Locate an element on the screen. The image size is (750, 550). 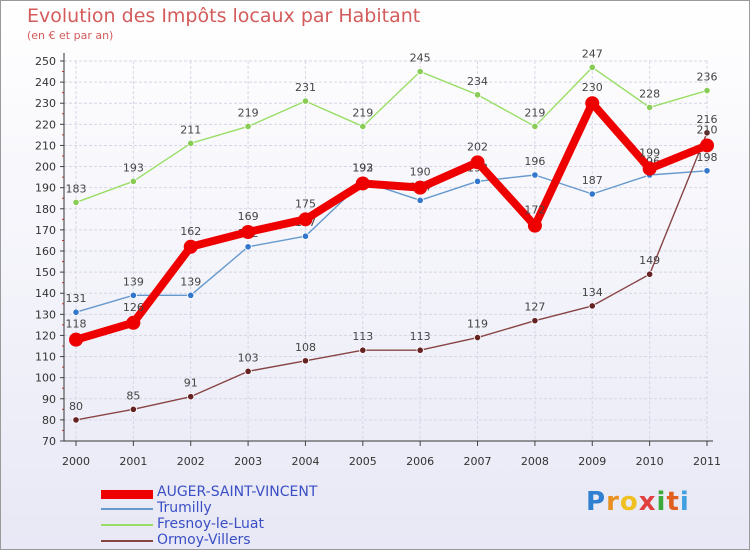
x-tick-label: 2010 is located at coordinates (650, 461).